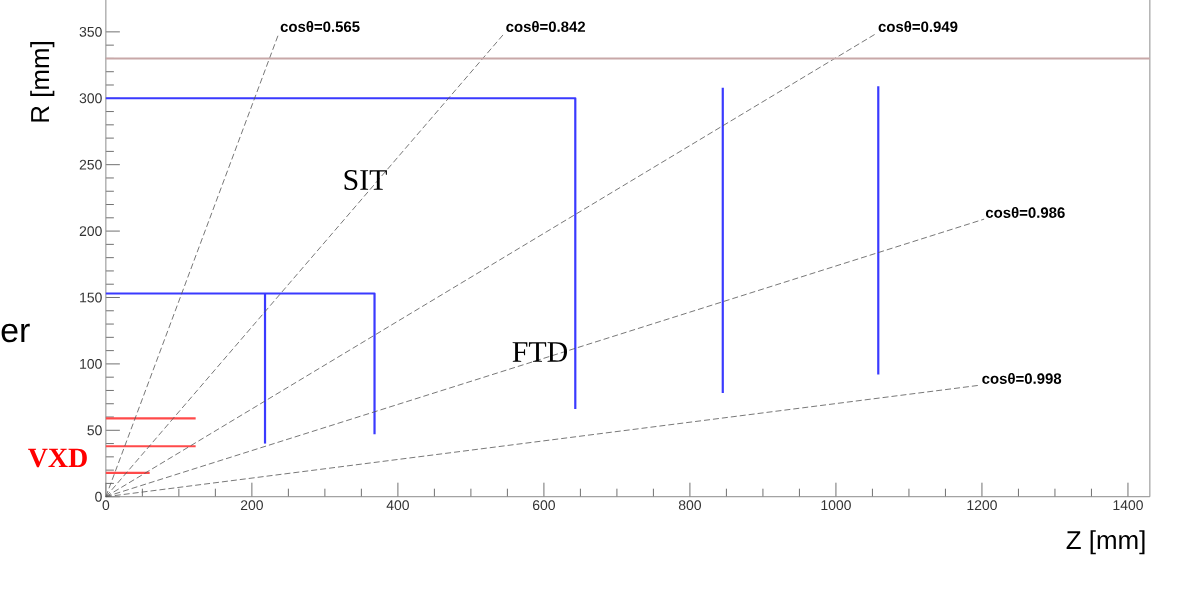  What do you see at coordinates (94, 430) in the screenshot?
I see `y-tick-label: 50` at bounding box center [94, 430].